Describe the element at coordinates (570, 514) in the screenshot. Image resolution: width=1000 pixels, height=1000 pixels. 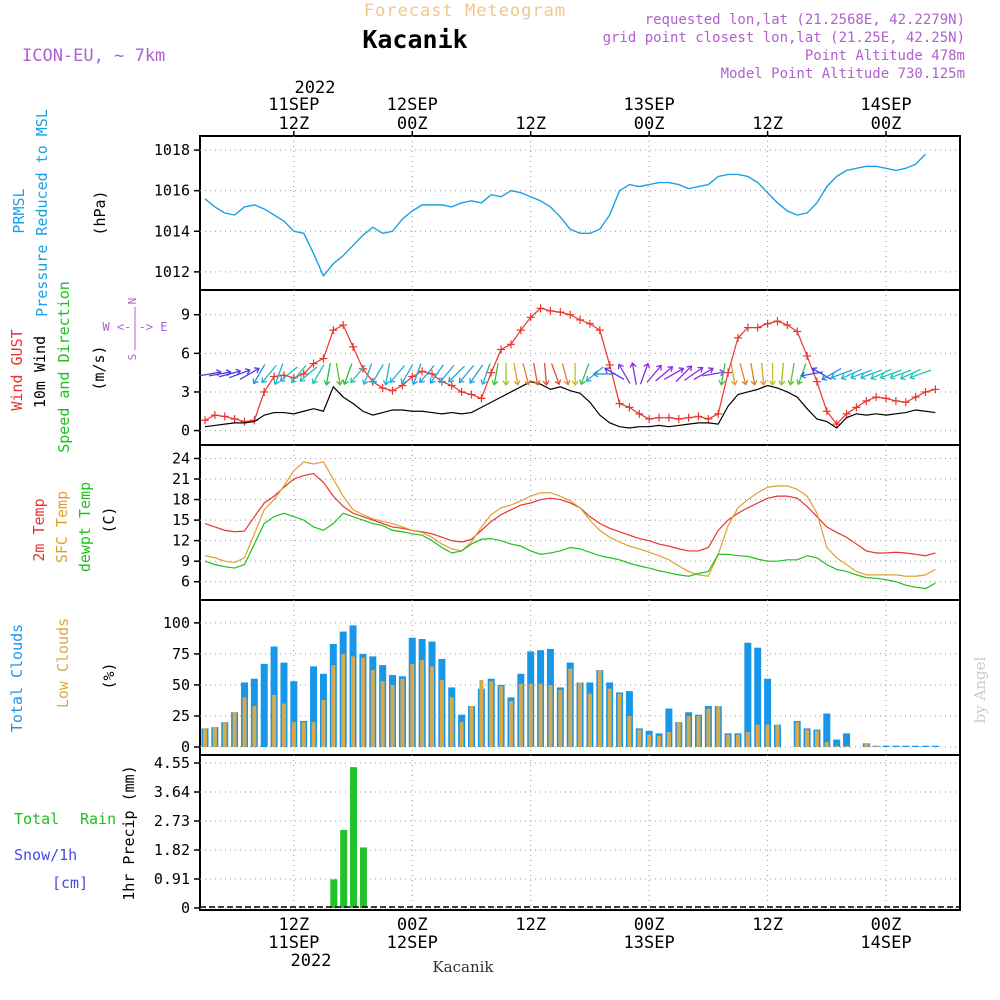
I see `t2m-line` at that location.